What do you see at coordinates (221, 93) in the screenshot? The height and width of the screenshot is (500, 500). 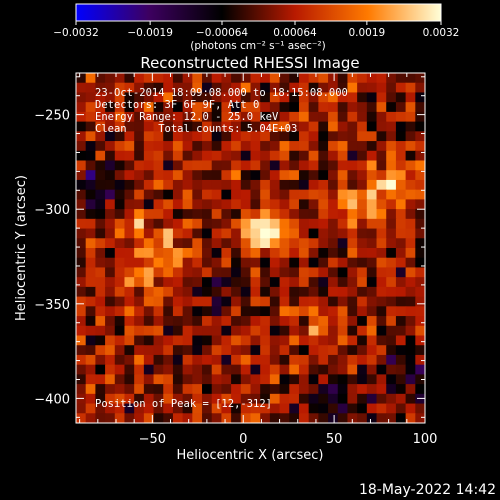 I see `annotation-time-range: 23-Oct-2014 18:09:08.000 to 18:15:08.000` at bounding box center [221, 93].